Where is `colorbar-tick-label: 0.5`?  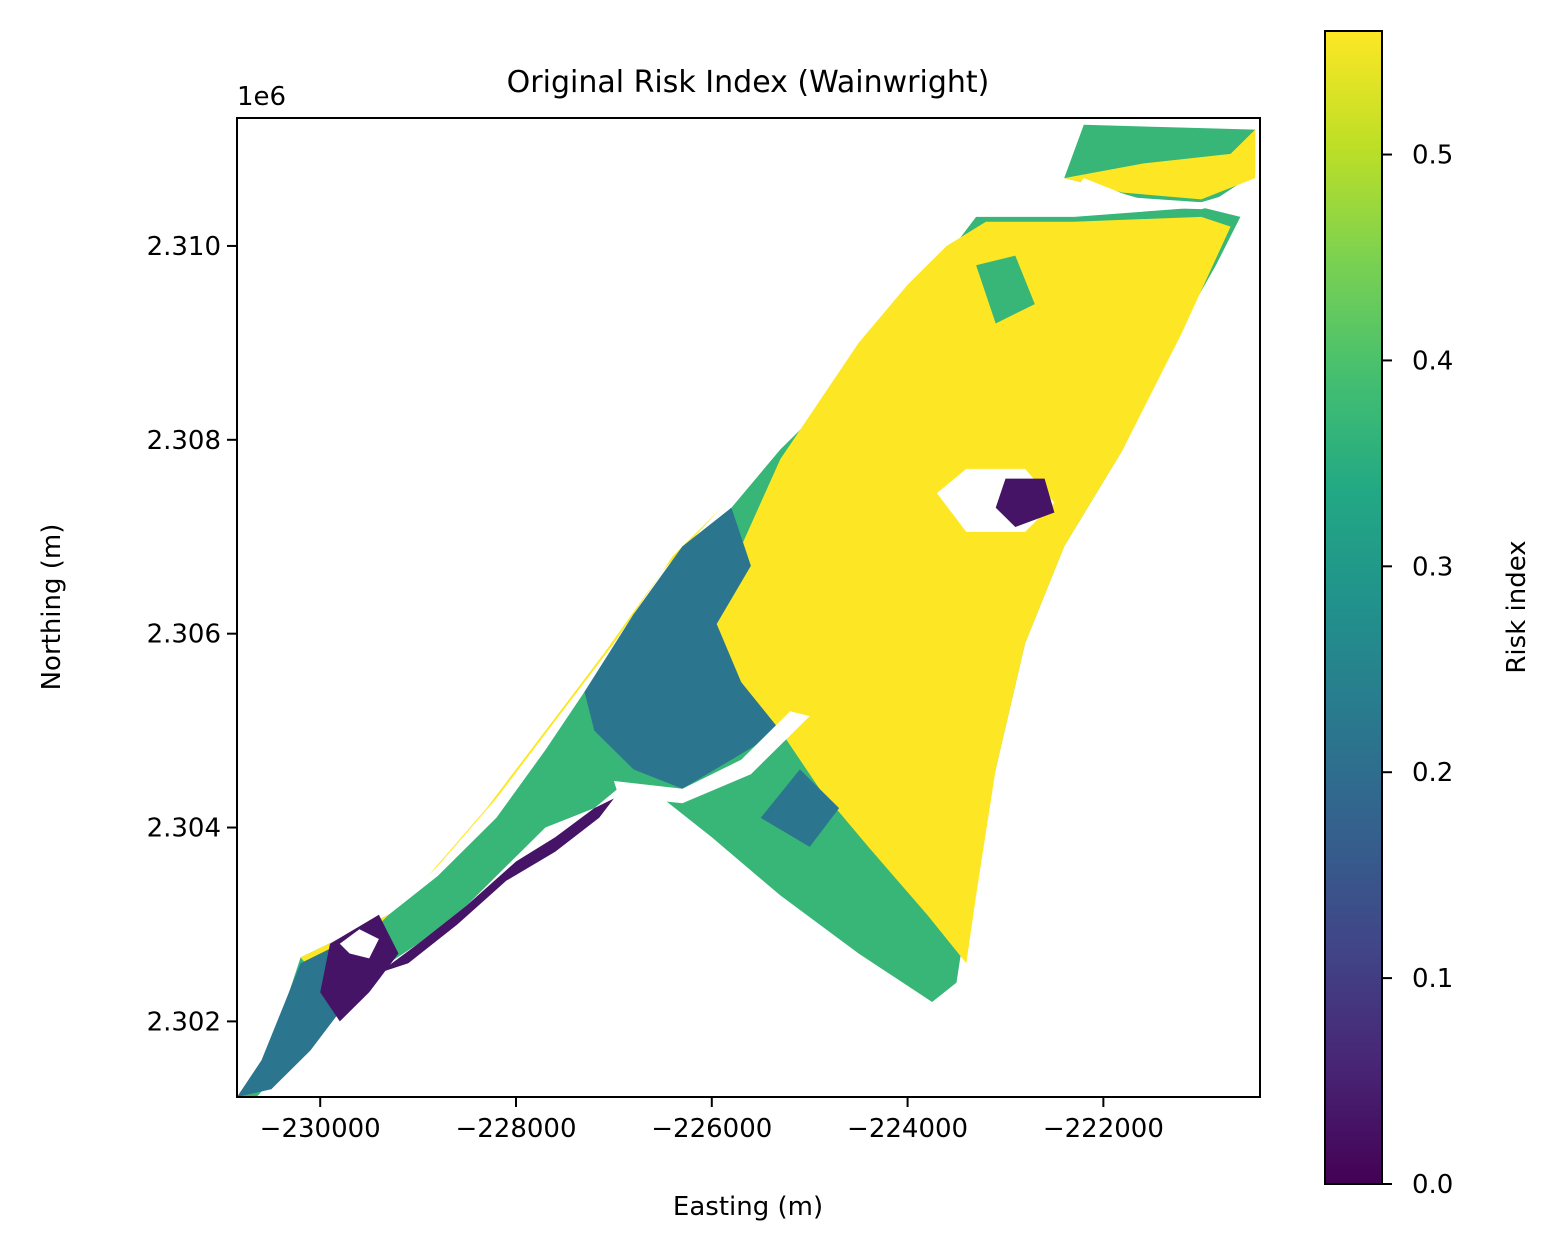
colorbar-tick-label: 0.5 is located at coordinates (1432, 156).